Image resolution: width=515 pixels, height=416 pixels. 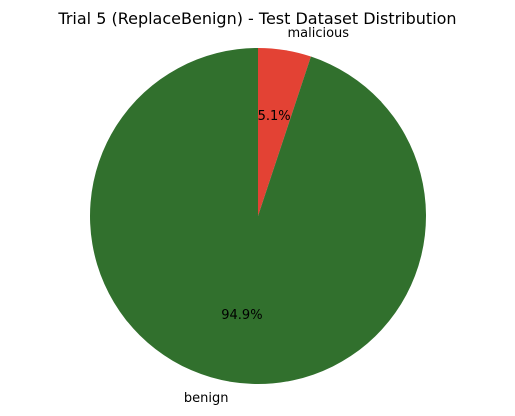 I want to click on slice-pct-benign: 94.9%, so click(x=241, y=315).